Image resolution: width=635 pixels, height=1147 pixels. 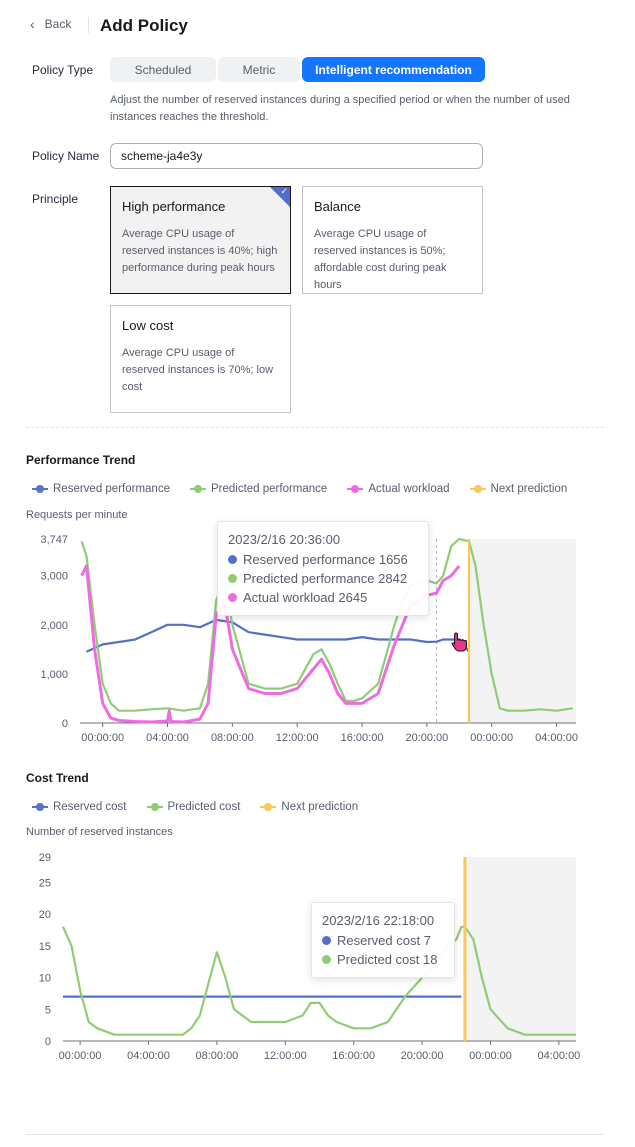 I want to click on y-tick-label: 5, so click(x=48, y=1010).